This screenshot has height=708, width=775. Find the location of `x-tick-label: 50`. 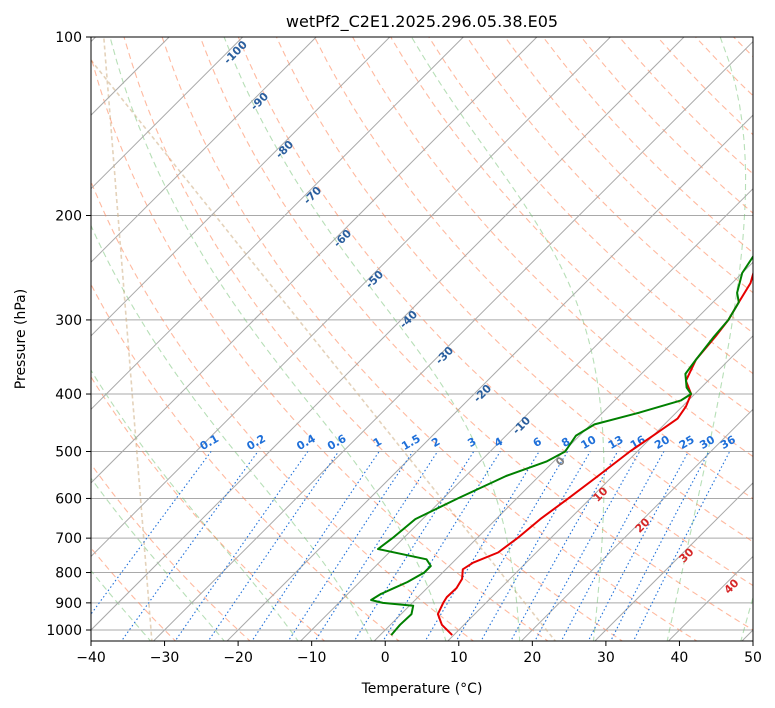

x-tick-label: 50 is located at coordinates (753, 658).